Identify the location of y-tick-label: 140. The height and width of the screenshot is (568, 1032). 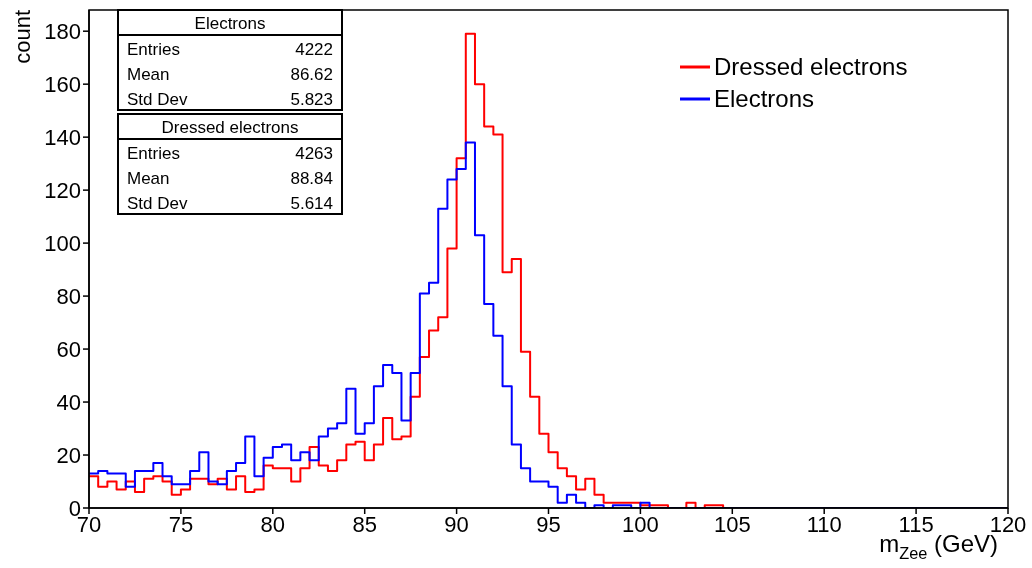
(62, 137).